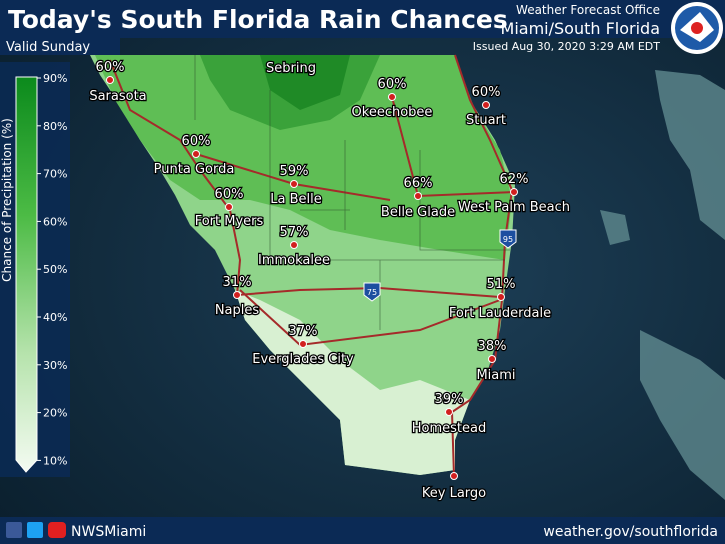 This screenshot has width=725, height=544. I want to click on valid-bar, so click(60, 46).